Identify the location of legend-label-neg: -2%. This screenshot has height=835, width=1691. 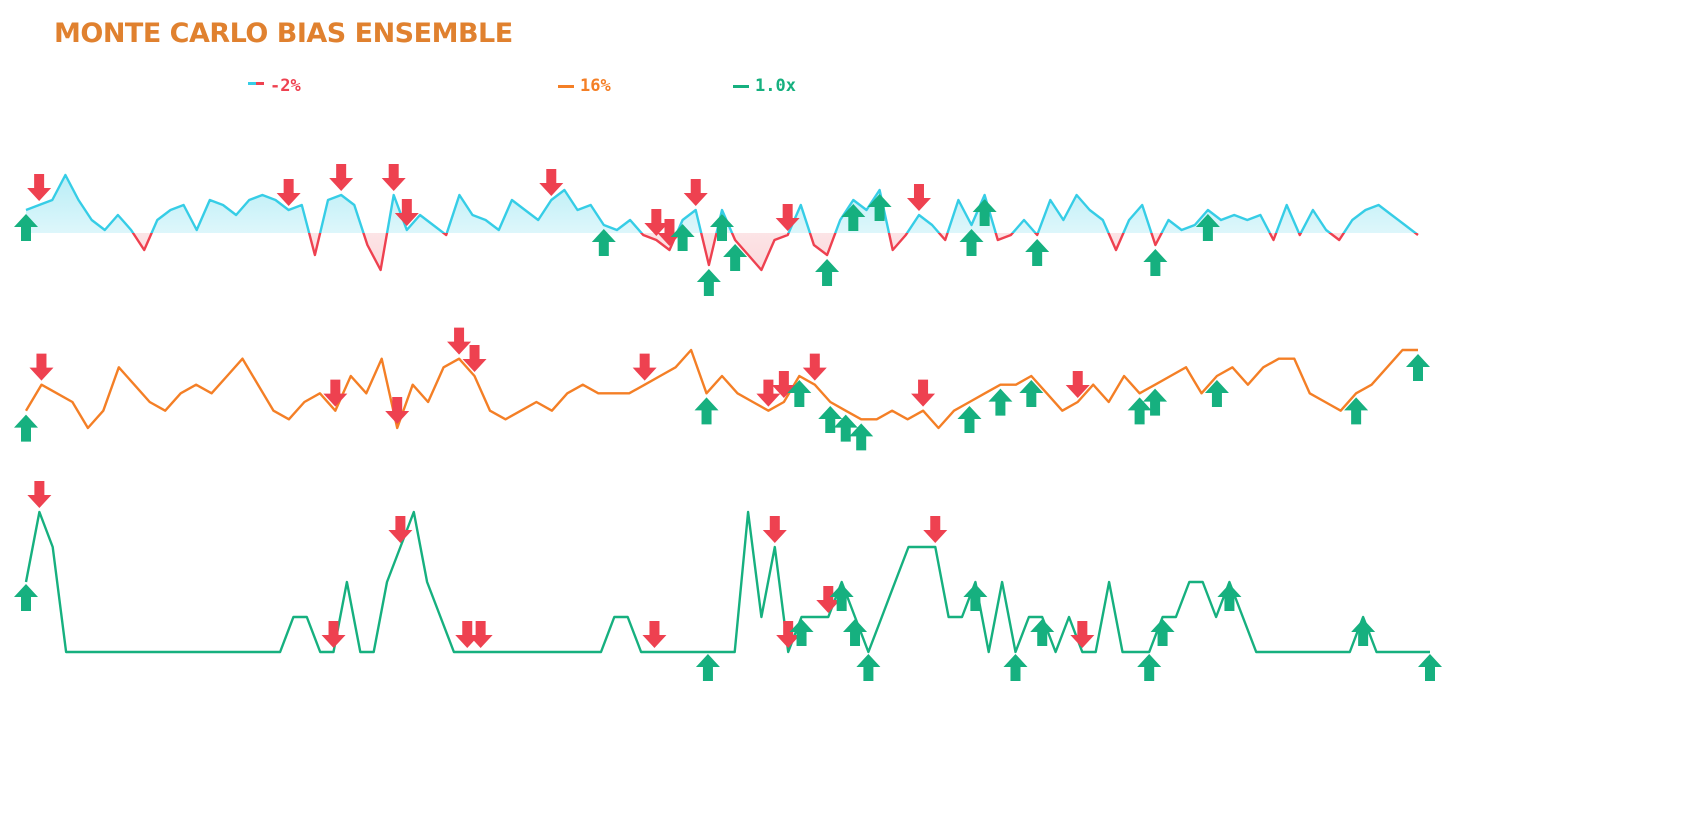
(285, 86).